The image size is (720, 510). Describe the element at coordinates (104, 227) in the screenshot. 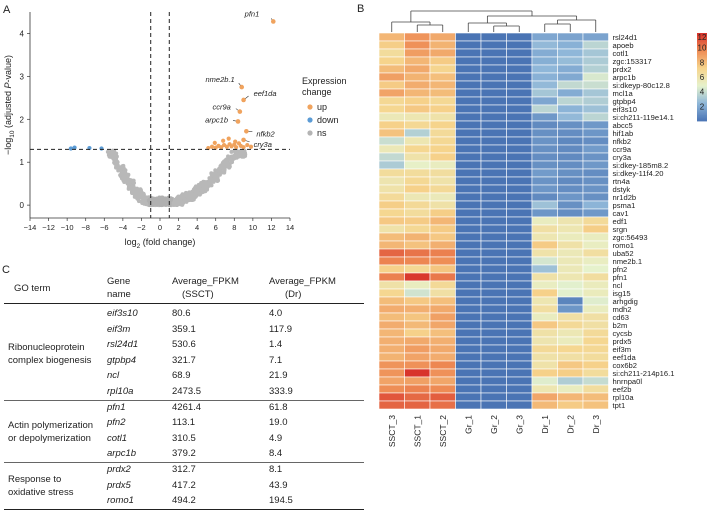

I see `x-tick-label: −6` at that location.